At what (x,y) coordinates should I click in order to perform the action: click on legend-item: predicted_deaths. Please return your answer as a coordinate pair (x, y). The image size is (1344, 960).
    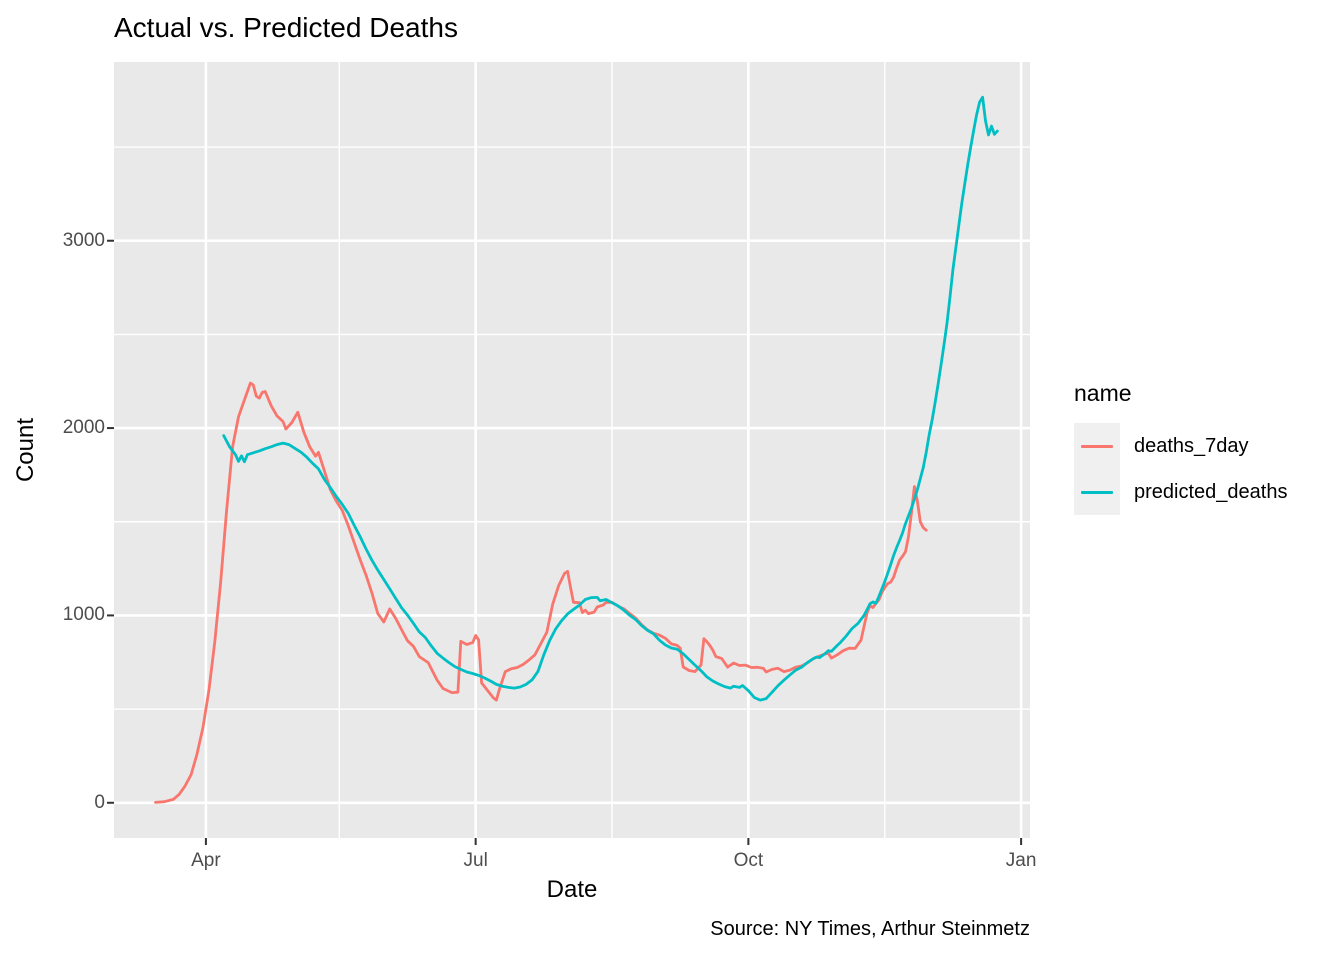
    Looking at the image, I should click on (1180, 492).